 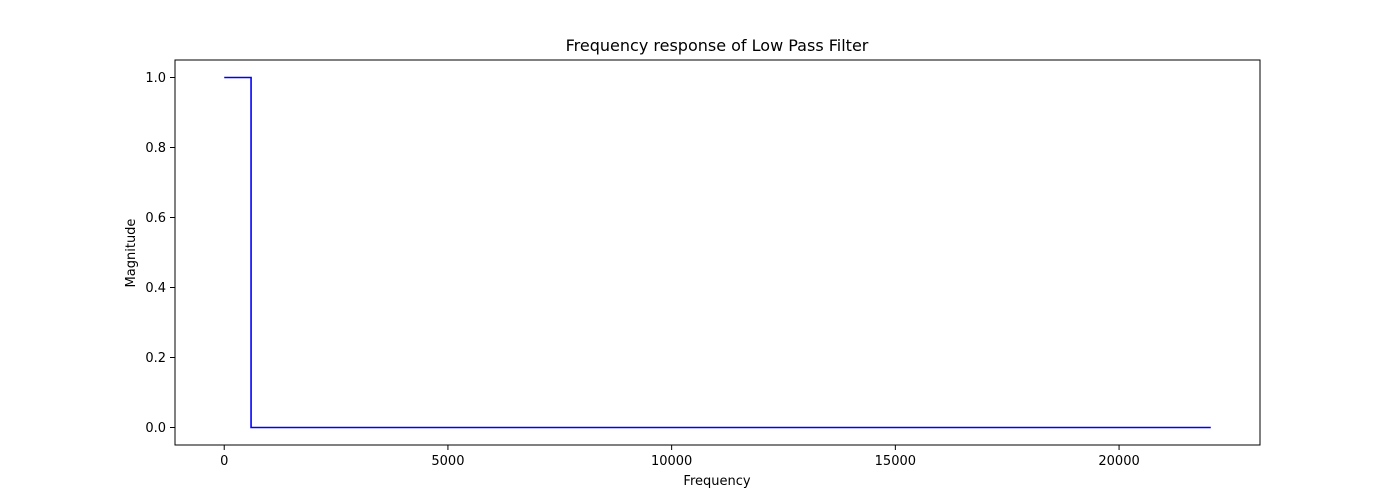 I want to click on y-tick-label: 0.8, so click(x=155, y=148).